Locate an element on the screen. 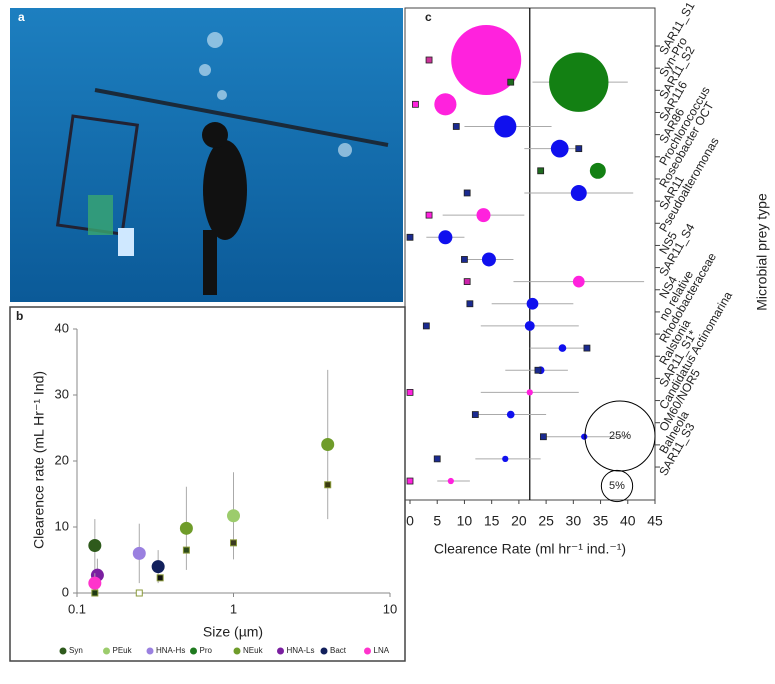 This screenshot has width=775, height=684. size-legend-circle is located at coordinates (617, 486).